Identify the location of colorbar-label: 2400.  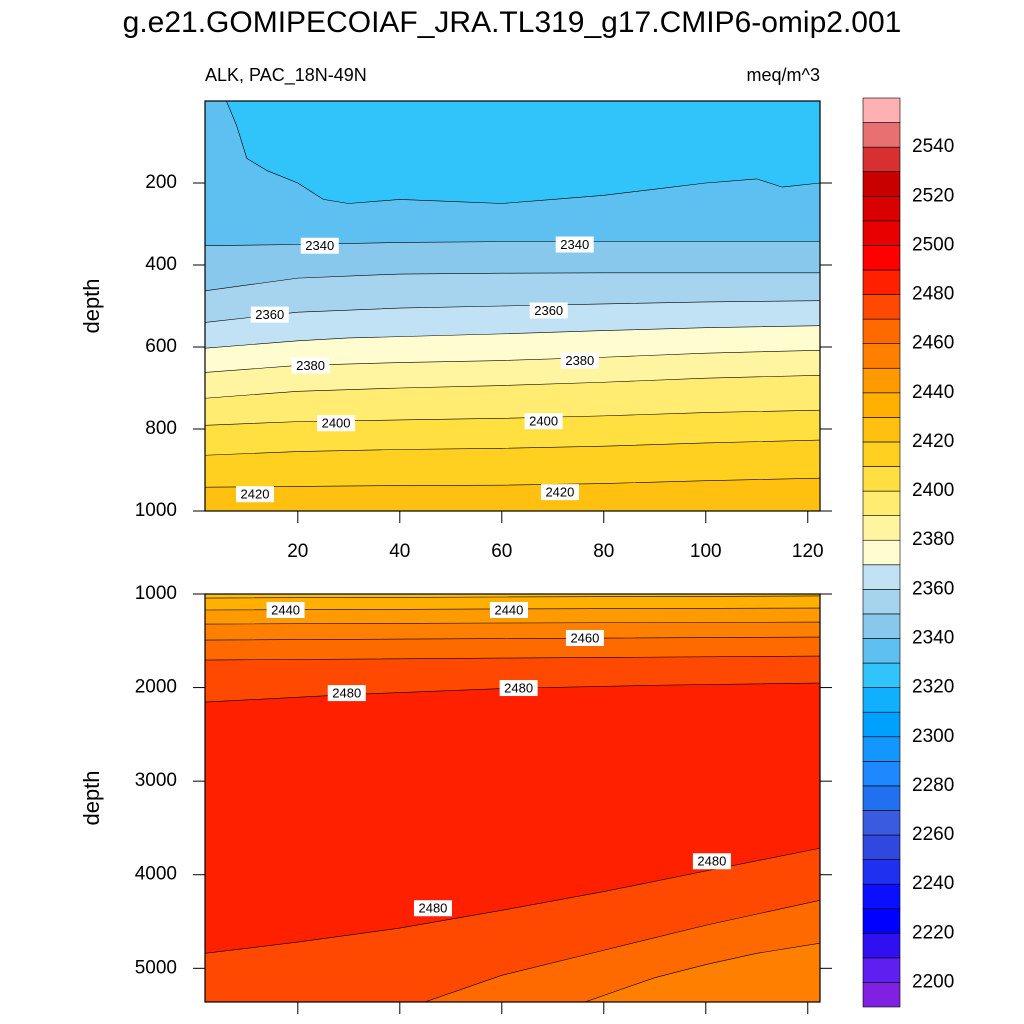
(933, 490).